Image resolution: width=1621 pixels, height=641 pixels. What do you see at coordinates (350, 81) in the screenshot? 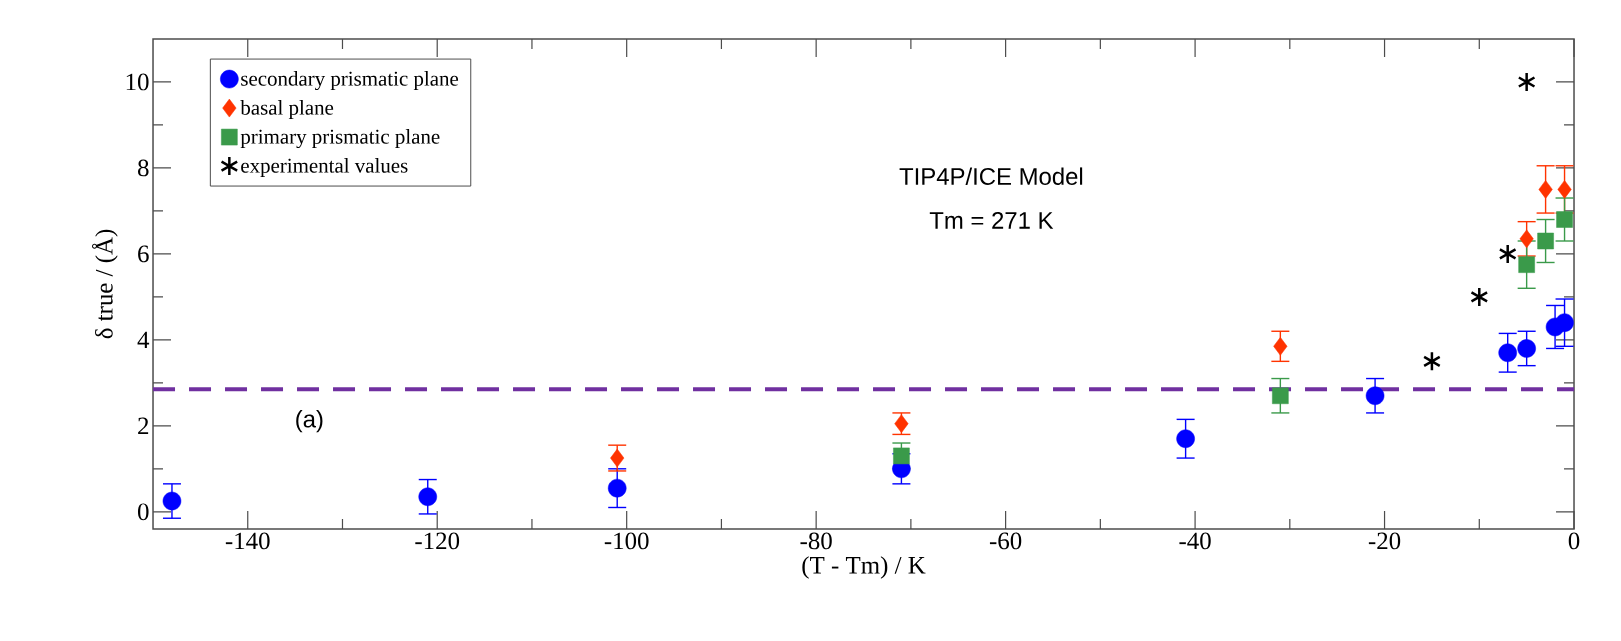
I see `legend-label: secondary prismatic plane` at bounding box center [350, 81].